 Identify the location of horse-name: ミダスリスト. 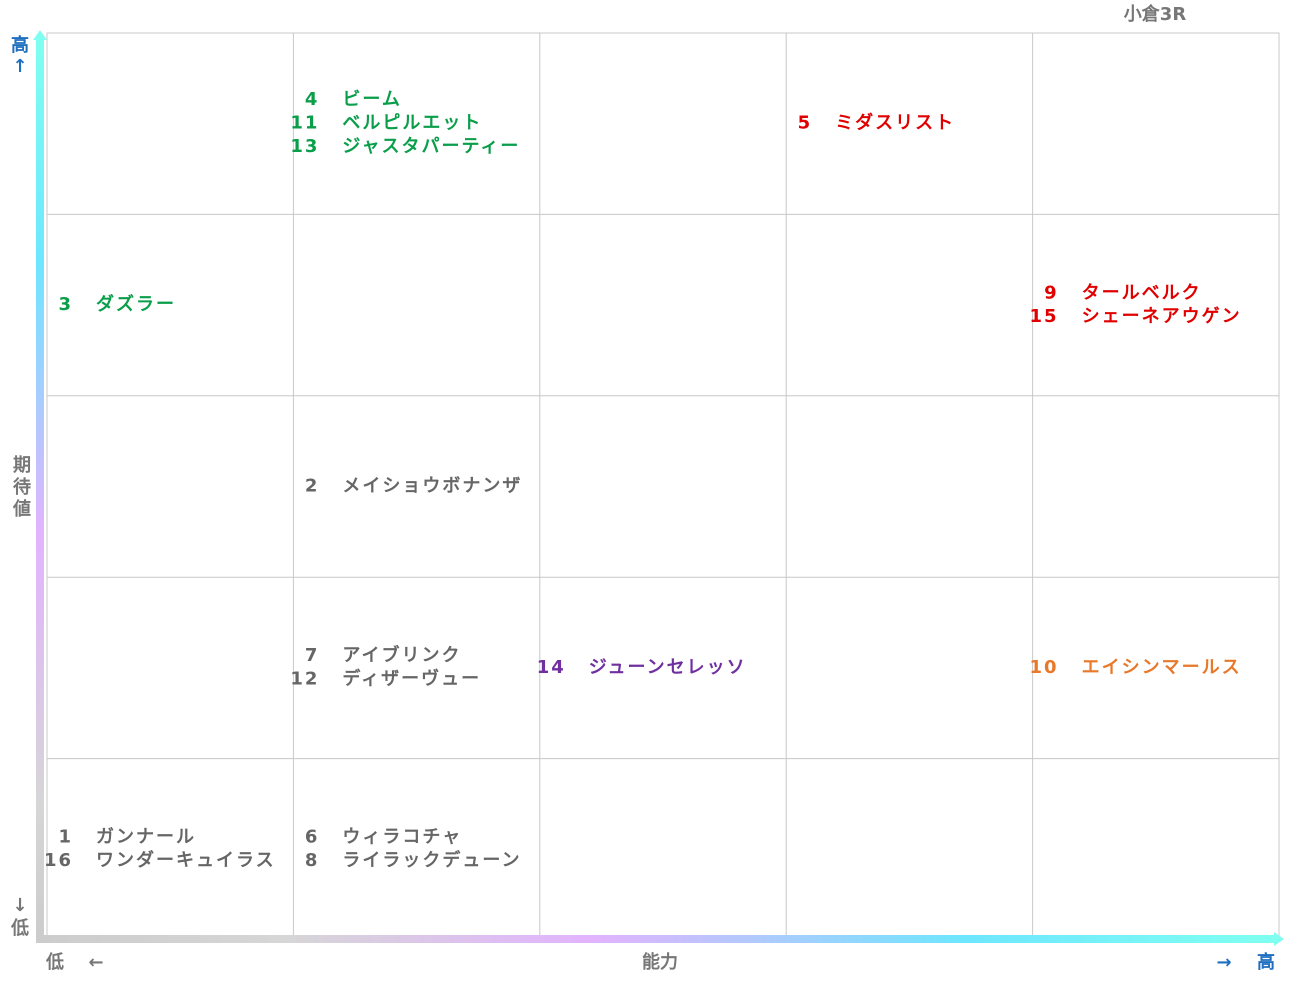
(895, 123).